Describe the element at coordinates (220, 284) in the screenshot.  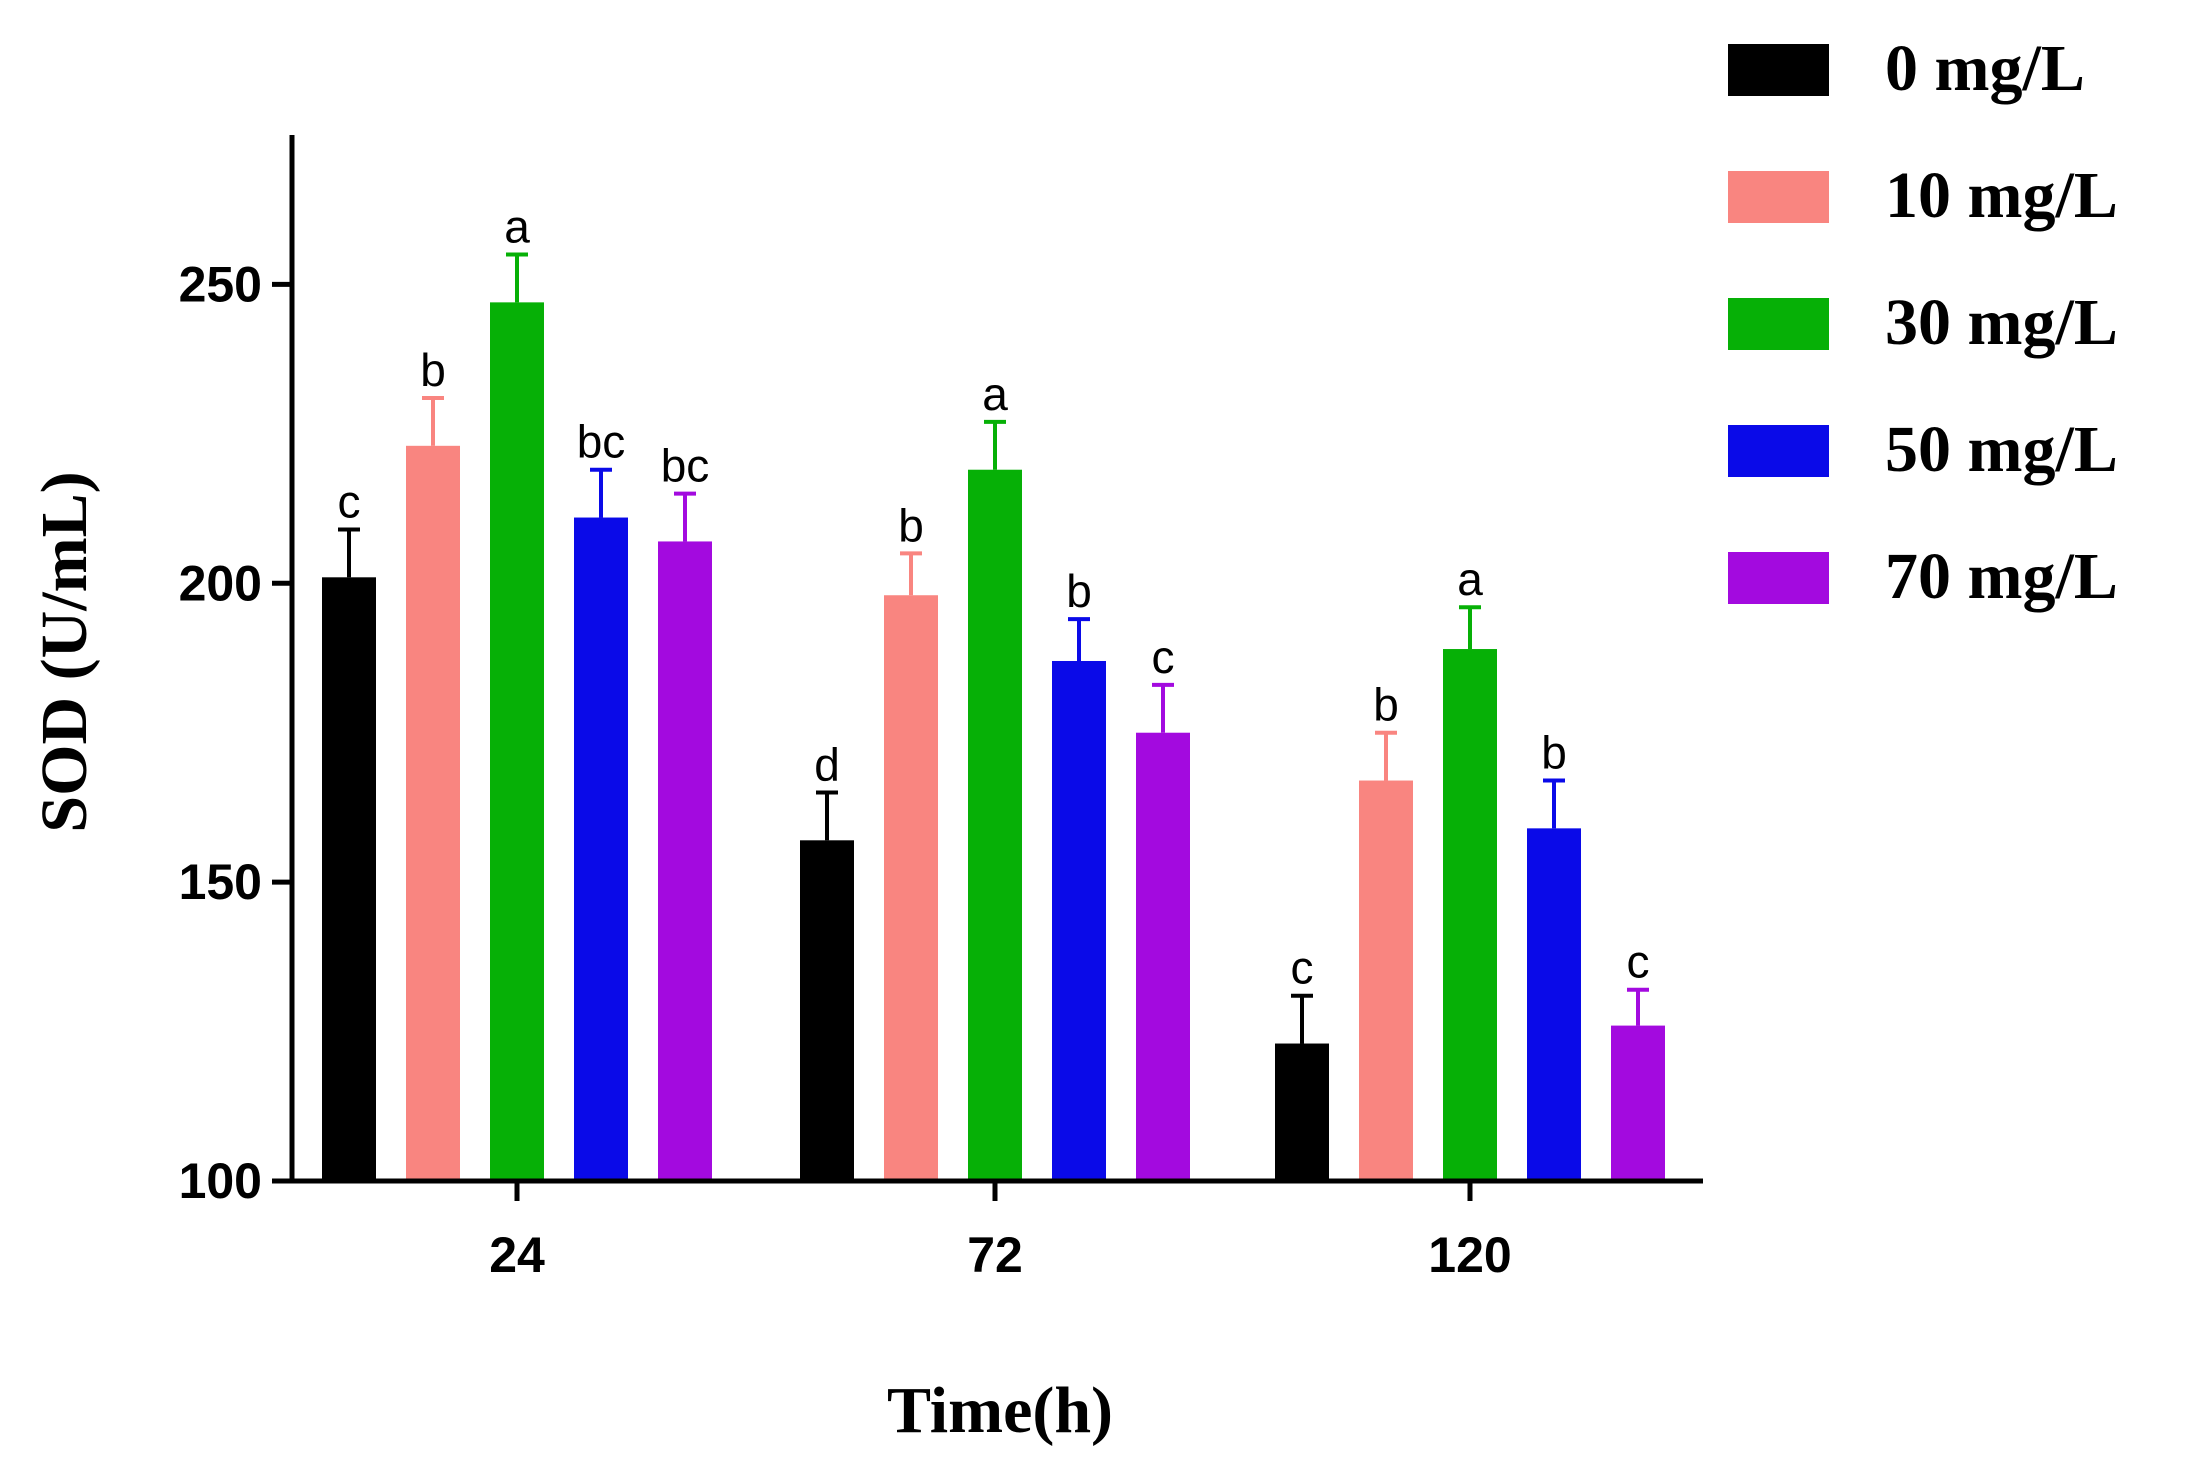
I see `y-tick-label-250: 250` at that location.